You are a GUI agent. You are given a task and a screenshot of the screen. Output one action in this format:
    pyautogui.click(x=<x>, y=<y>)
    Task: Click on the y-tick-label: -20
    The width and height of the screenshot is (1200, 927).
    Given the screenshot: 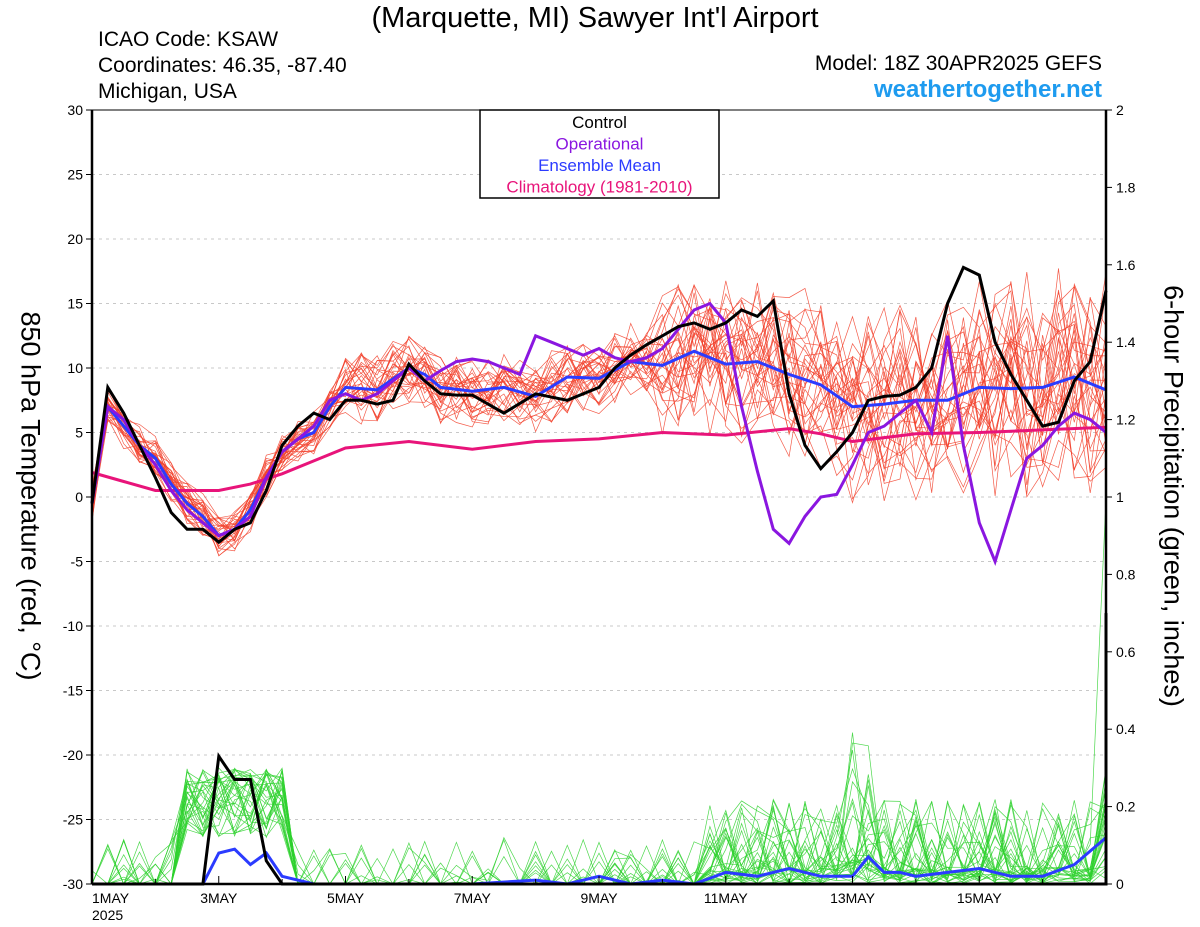 What is the action you would take?
    pyautogui.click(x=73, y=755)
    